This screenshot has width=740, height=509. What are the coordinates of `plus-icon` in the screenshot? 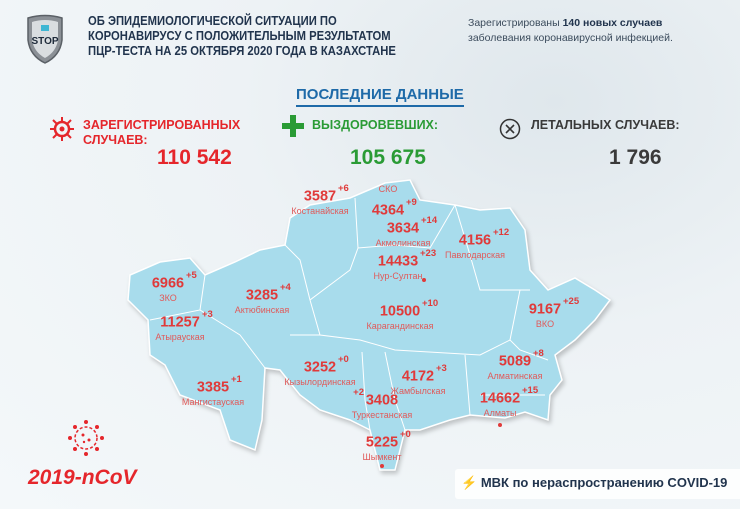 It's located at (293, 126).